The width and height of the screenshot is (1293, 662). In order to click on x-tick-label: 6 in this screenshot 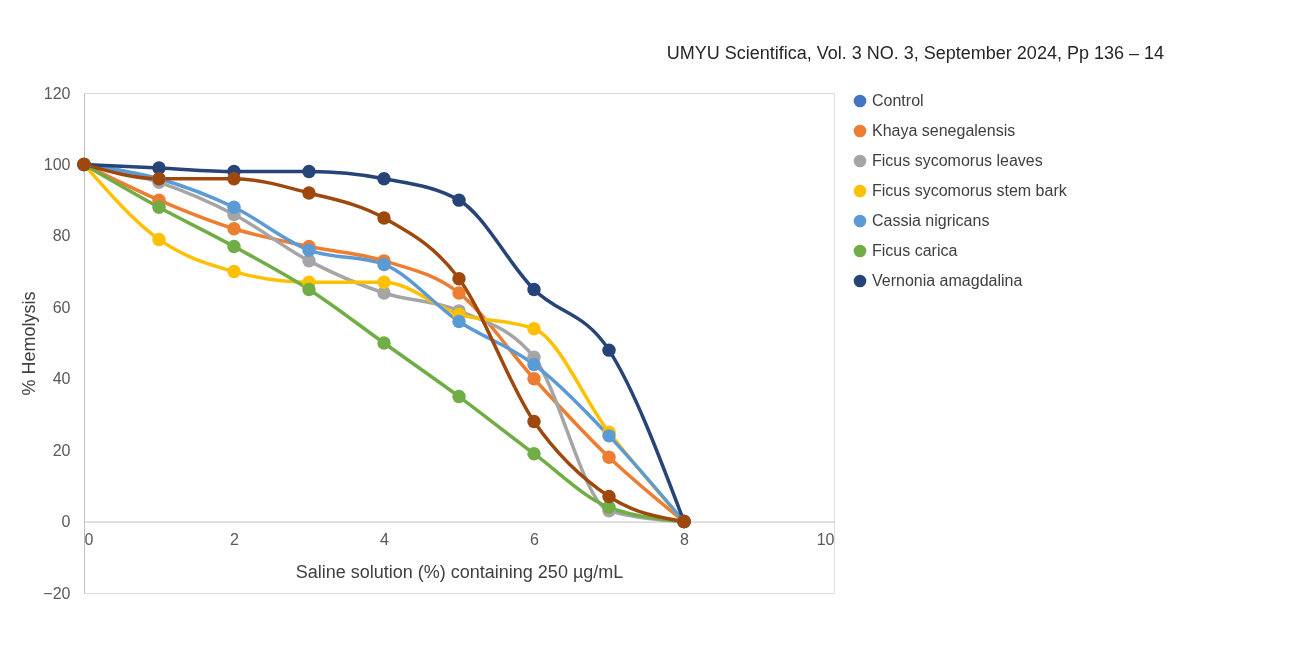, I will do `click(535, 540)`.